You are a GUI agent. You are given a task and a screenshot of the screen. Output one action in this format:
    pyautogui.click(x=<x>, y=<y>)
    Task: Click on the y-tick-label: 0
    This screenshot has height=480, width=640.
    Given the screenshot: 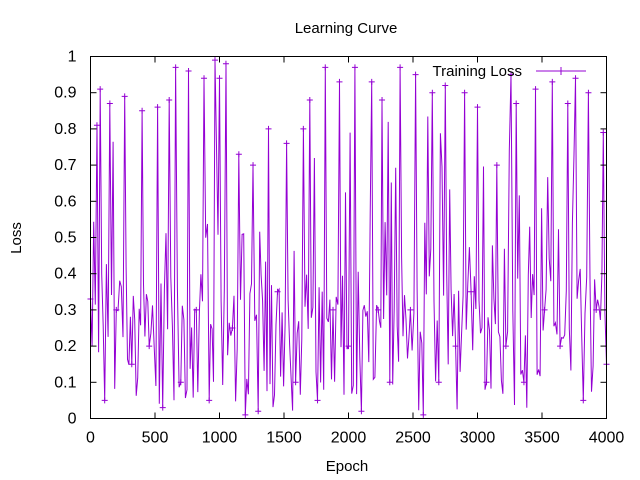 What is the action you would take?
    pyautogui.click(x=72, y=419)
    